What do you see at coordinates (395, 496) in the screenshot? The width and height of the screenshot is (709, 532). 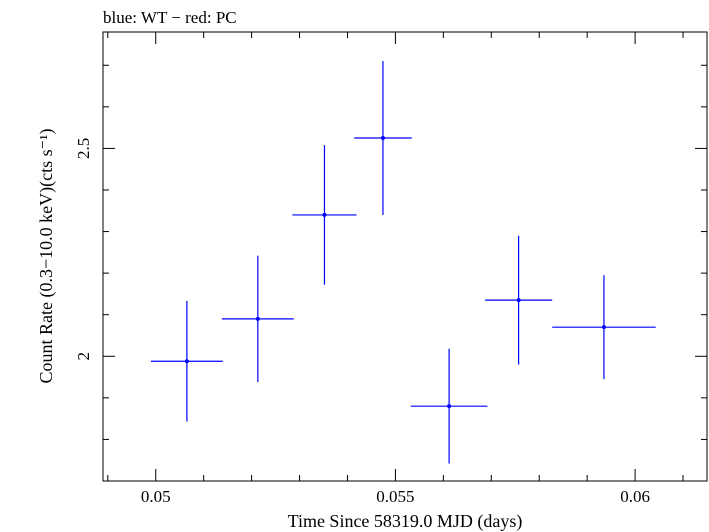 I see `x-tick-label: 0.055` at bounding box center [395, 496].